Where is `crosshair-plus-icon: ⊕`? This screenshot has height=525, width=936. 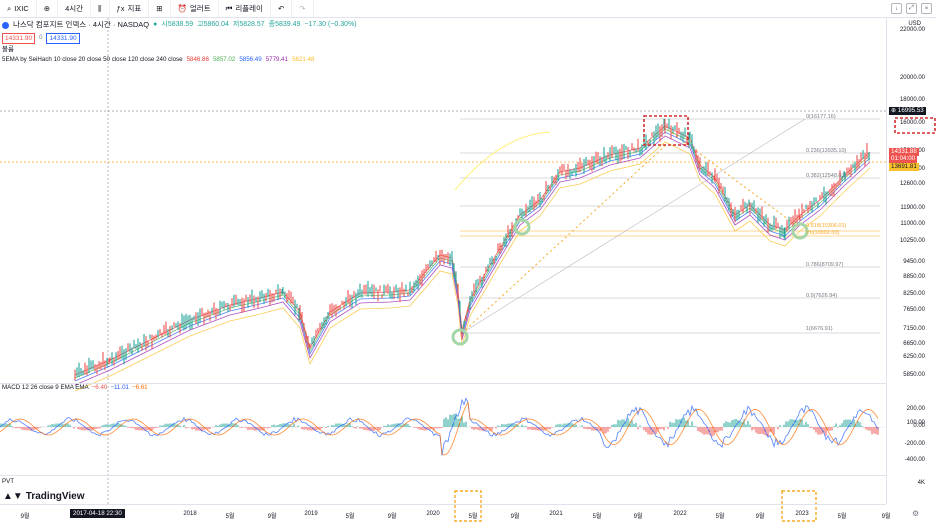 crosshair-plus-icon: ⊕ is located at coordinates (894, 110).